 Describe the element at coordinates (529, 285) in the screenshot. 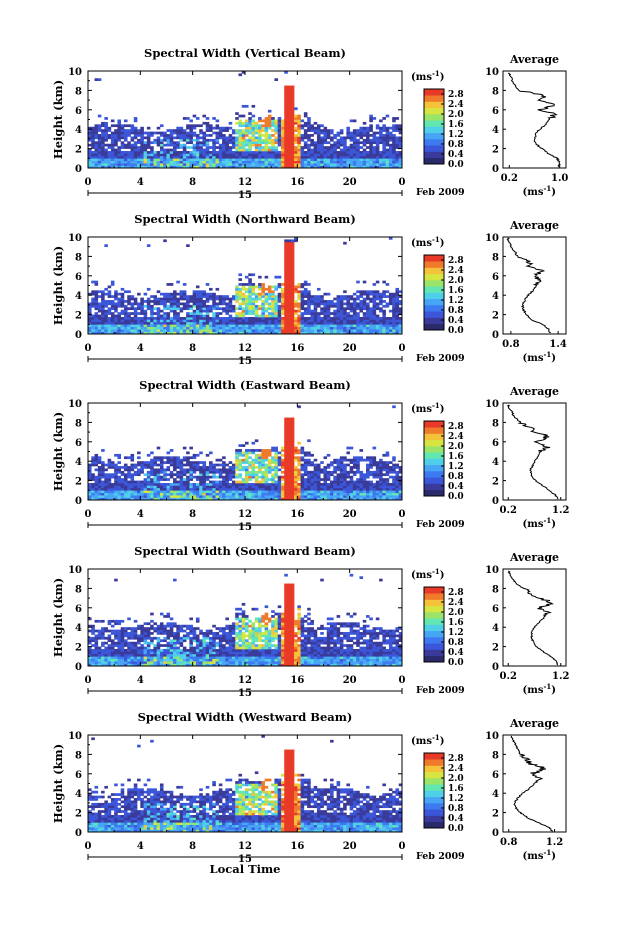

I see `profile-line` at that location.